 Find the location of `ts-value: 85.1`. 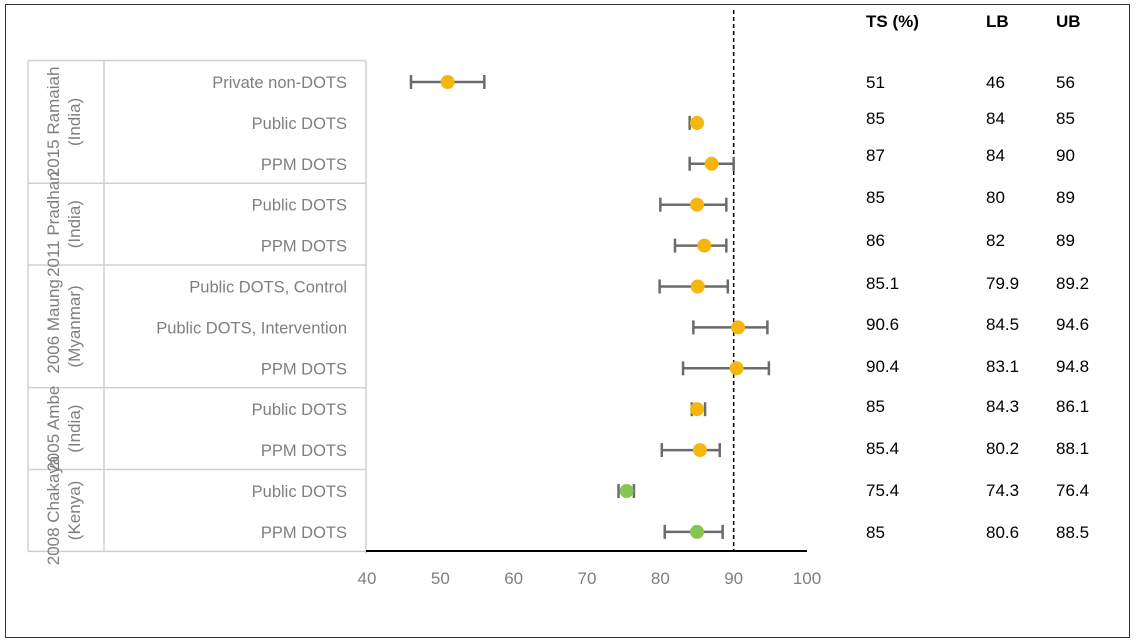

ts-value: 85.1 is located at coordinates (882, 283).